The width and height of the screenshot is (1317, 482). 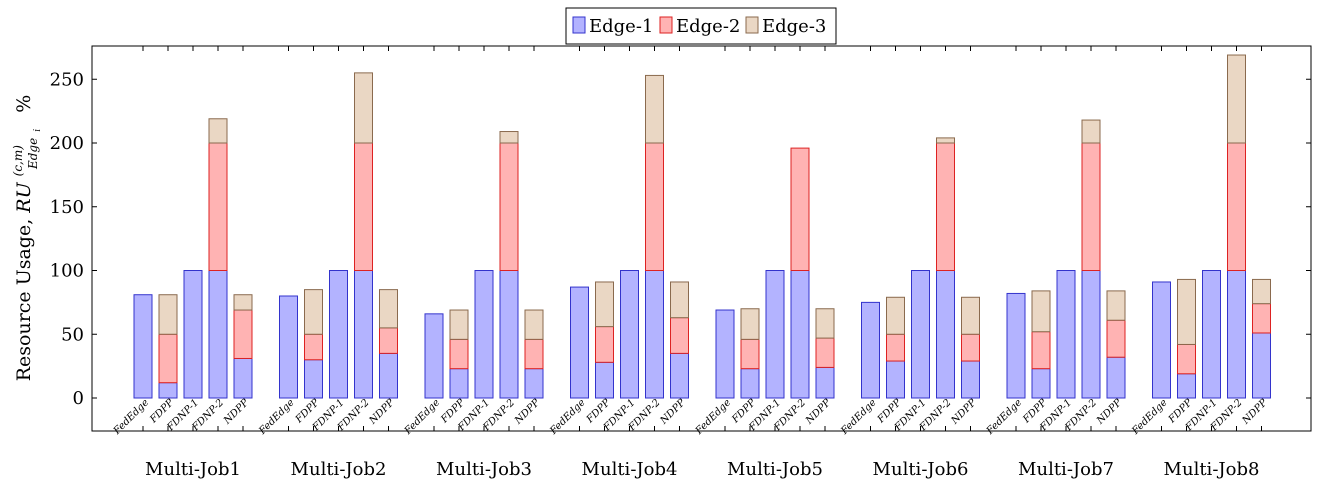 What do you see at coordinates (67, 143) in the screenshot?
I see `y-tick-label: 200` at bounding box center [67, 143].